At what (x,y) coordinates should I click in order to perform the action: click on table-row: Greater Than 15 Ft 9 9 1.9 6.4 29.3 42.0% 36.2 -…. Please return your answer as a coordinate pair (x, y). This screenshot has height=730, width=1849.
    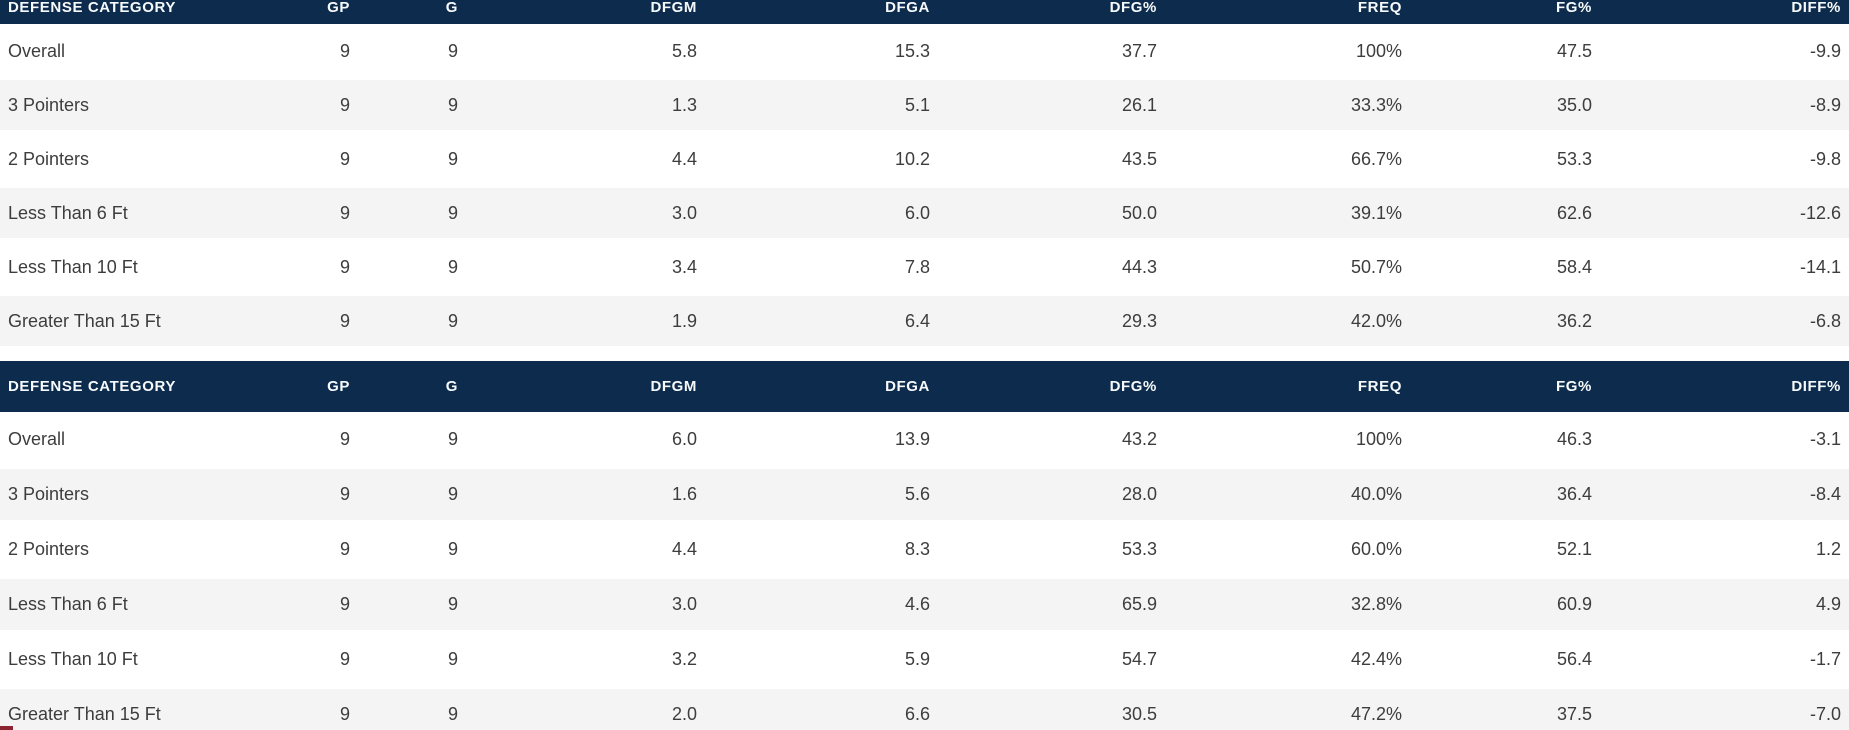
    Looking at the image, I should click on (924, 321).